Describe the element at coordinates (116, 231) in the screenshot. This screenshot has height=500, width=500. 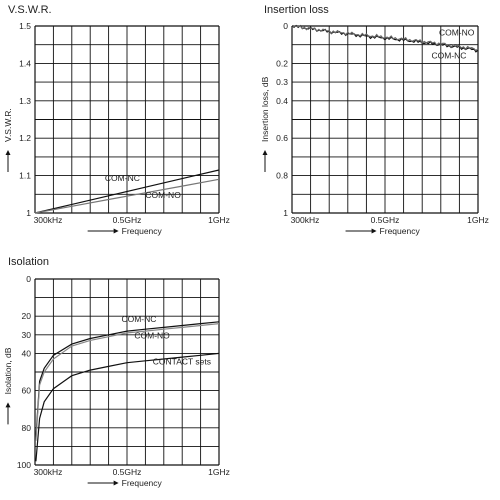
I see `vswr-xaxis-arrowhead` at that location.